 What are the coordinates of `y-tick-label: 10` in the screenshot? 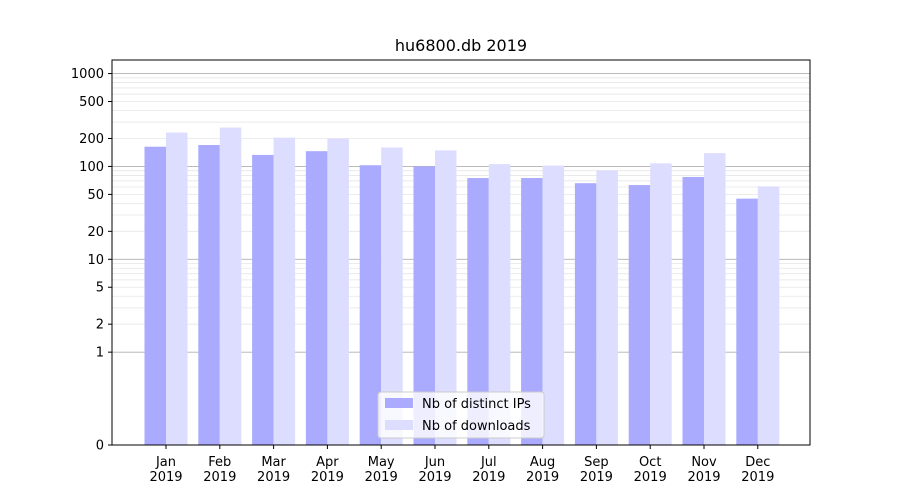 It's located at (95, 260).